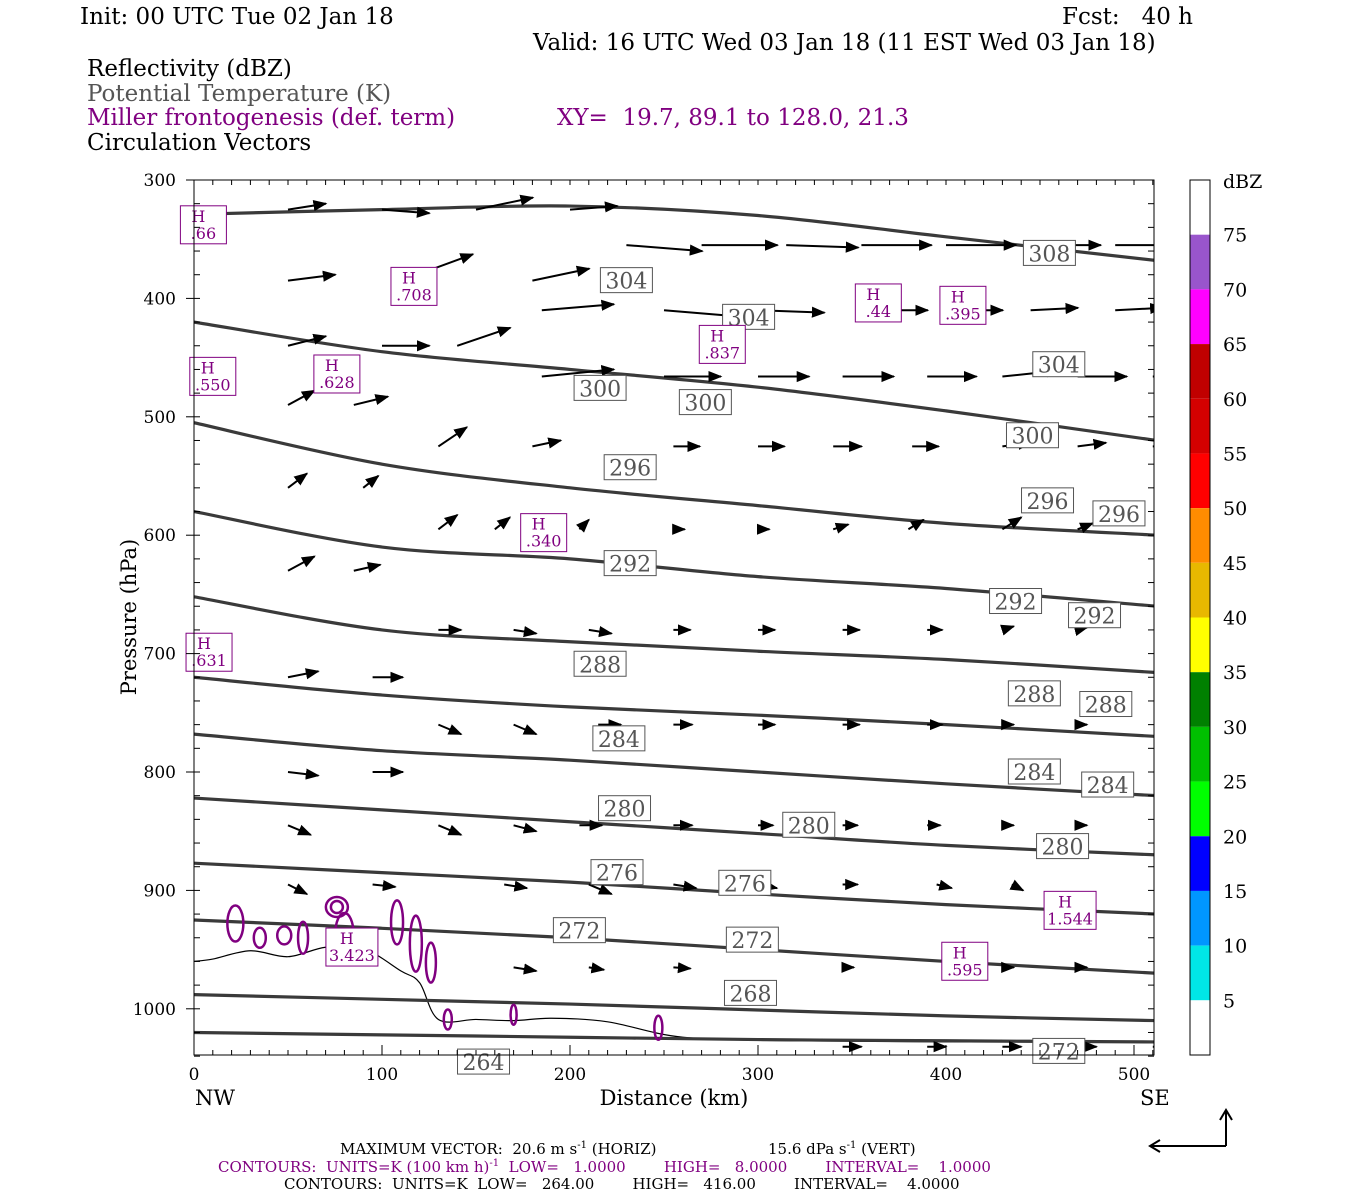 The height and width of the screenshot is (1200, 1350). I want to click on theta-label-text: 280, so click(1063, 848).